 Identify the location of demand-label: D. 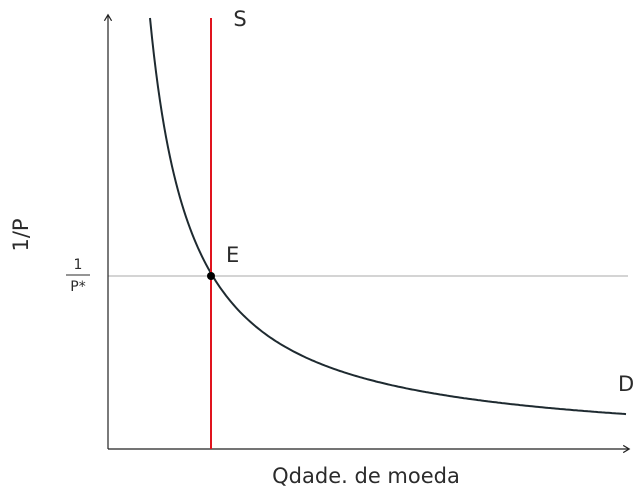
(626, 384).